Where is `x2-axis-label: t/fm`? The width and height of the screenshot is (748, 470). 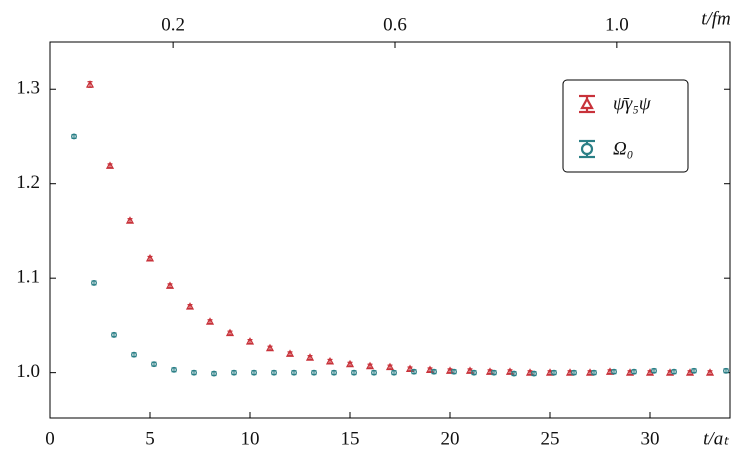 x2-axis-label: t/fm is located at coordinates (716, 18).